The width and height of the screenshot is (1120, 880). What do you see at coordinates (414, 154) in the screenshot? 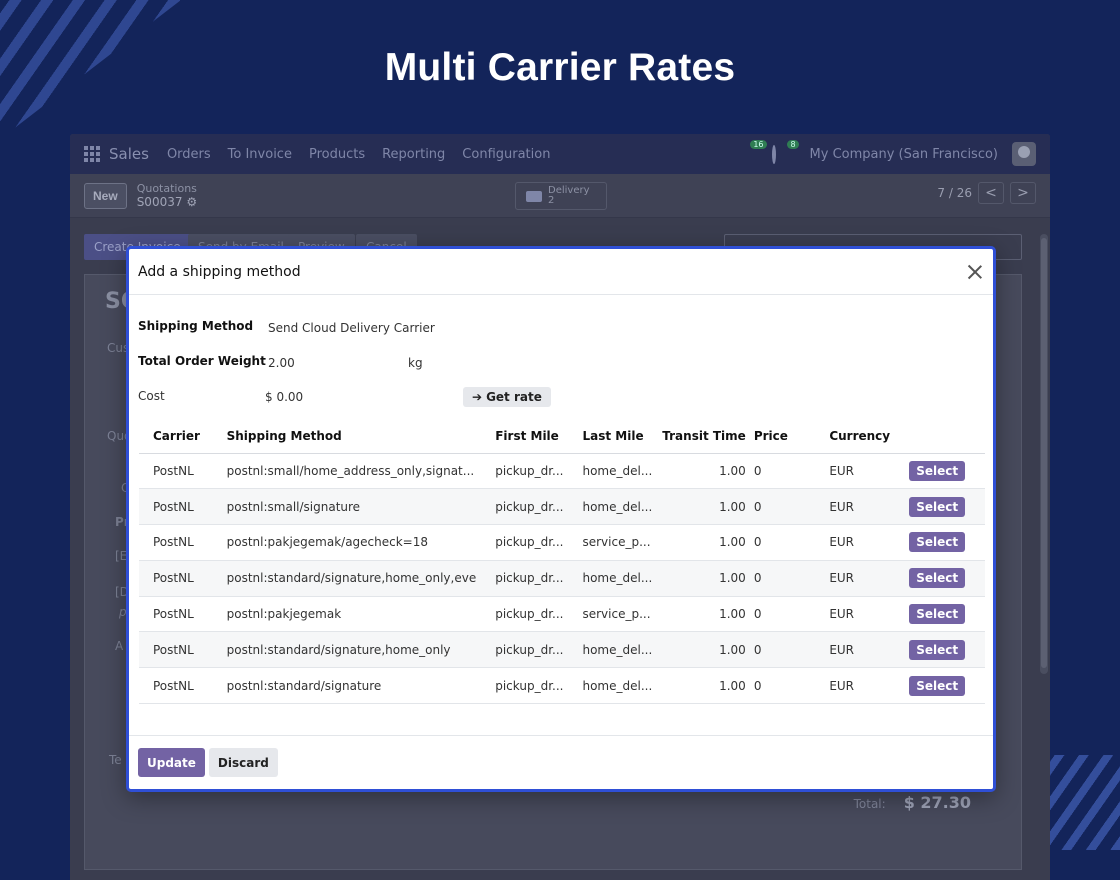
I see `menu-reporting: Reporting` at bounding box center [414, 154].